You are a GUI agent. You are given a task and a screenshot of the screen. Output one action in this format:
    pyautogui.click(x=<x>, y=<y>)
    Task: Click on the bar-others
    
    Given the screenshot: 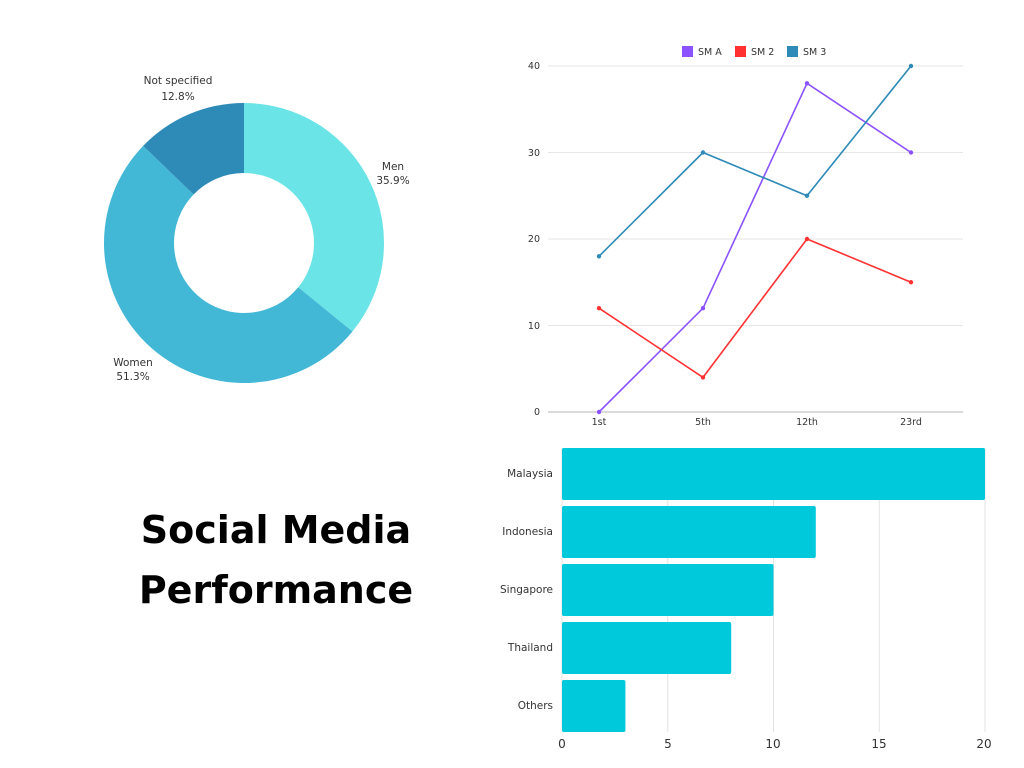 What is the action you would take?
    pyautogui.click(x=594, y=706)
    